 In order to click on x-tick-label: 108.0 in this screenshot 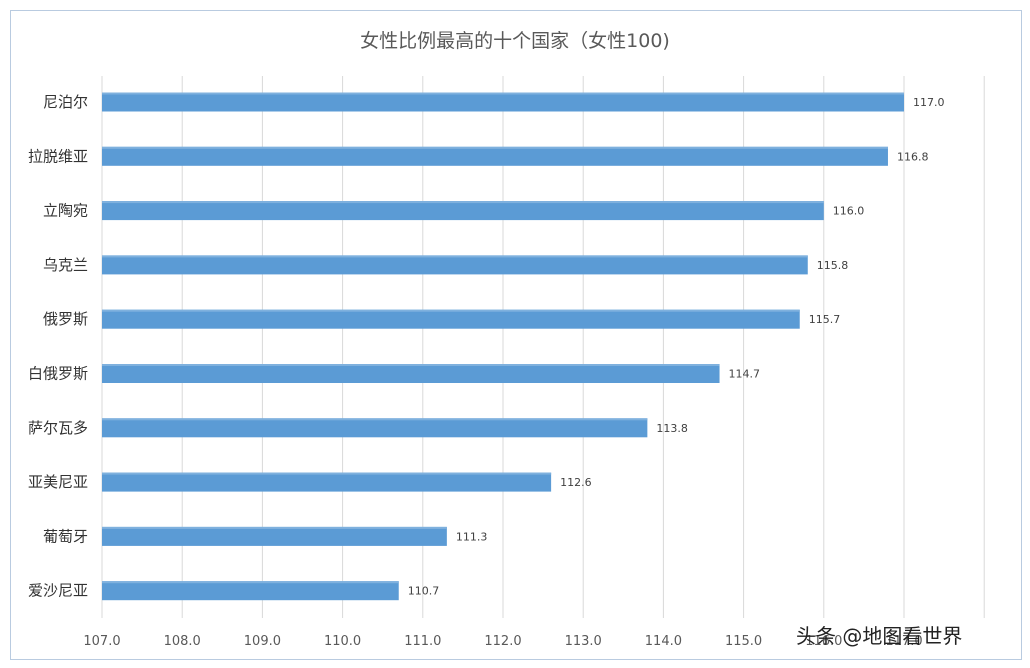, I will do `click(182, 641)`.